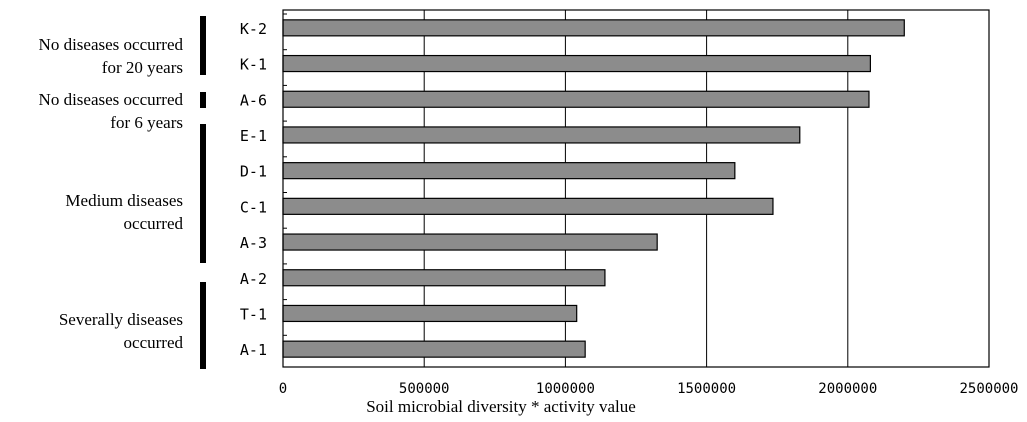 This screenshot has width=1027, height=422. Describe the element at coordinates (253, 243) in the screenshot. I see `y-tick-label: A-3` at that location.